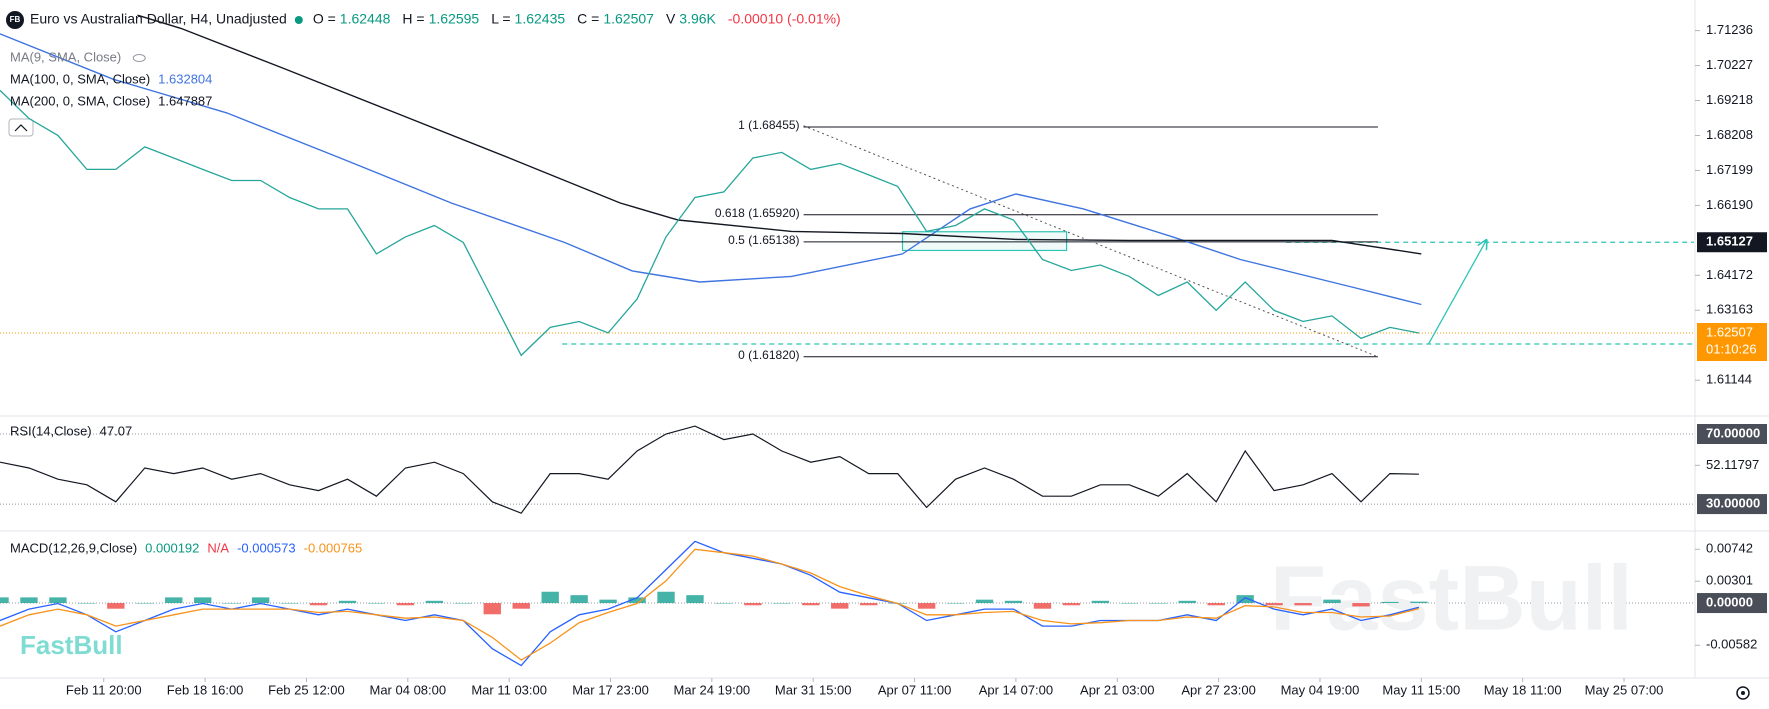 The height and width of the screenshot is (709, 1769). What do you see at coordinates (1729, 580) in the screenshot?
I see `y-tick-label: 0.00301` at bounding box center [1729, 580].